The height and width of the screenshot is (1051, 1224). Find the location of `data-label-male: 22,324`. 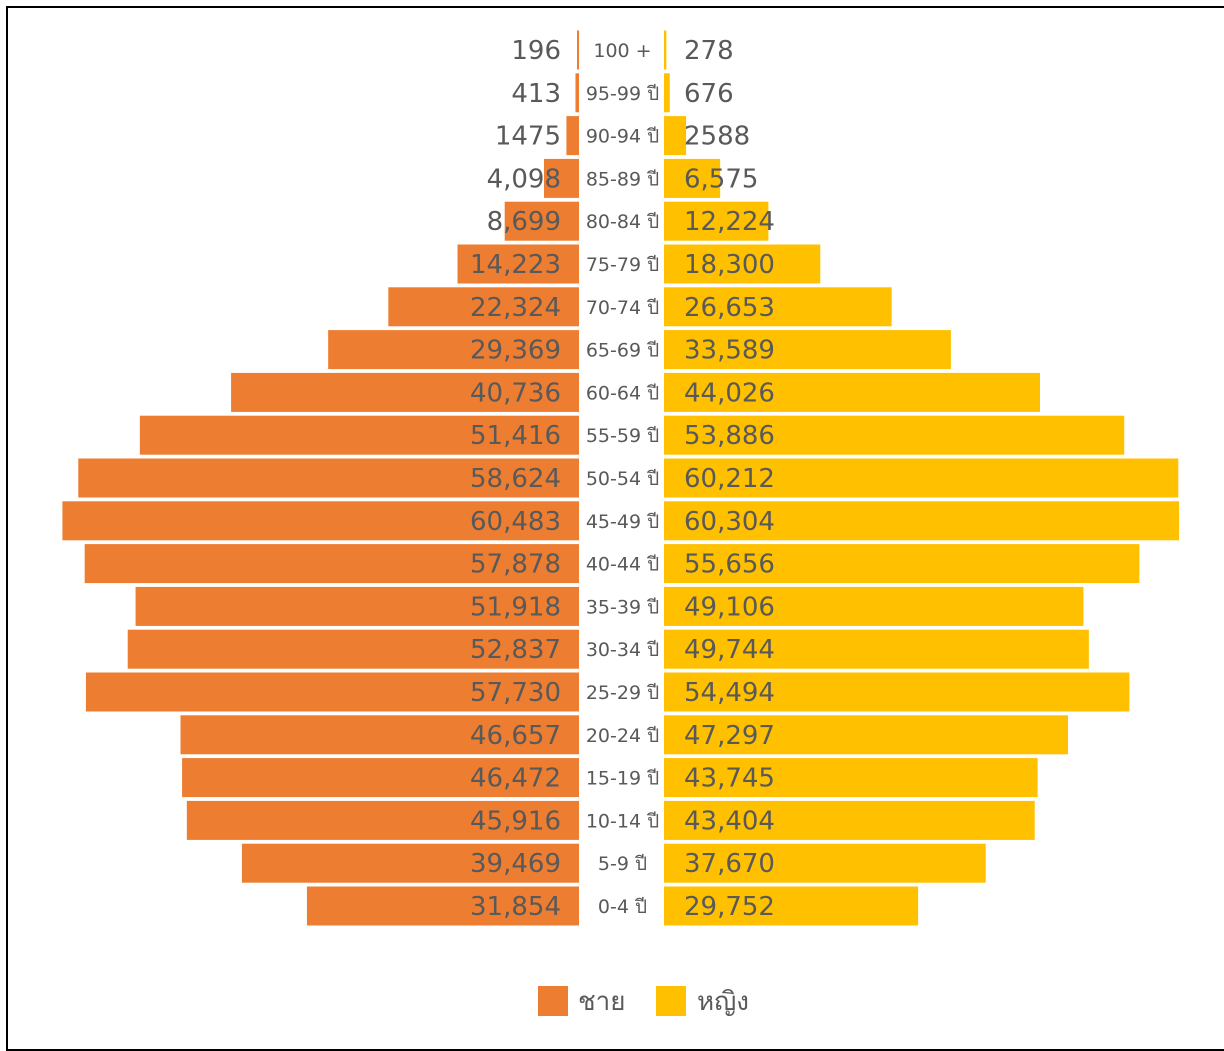

data-label-male: 22,324 is located at coordinates (515, 308).